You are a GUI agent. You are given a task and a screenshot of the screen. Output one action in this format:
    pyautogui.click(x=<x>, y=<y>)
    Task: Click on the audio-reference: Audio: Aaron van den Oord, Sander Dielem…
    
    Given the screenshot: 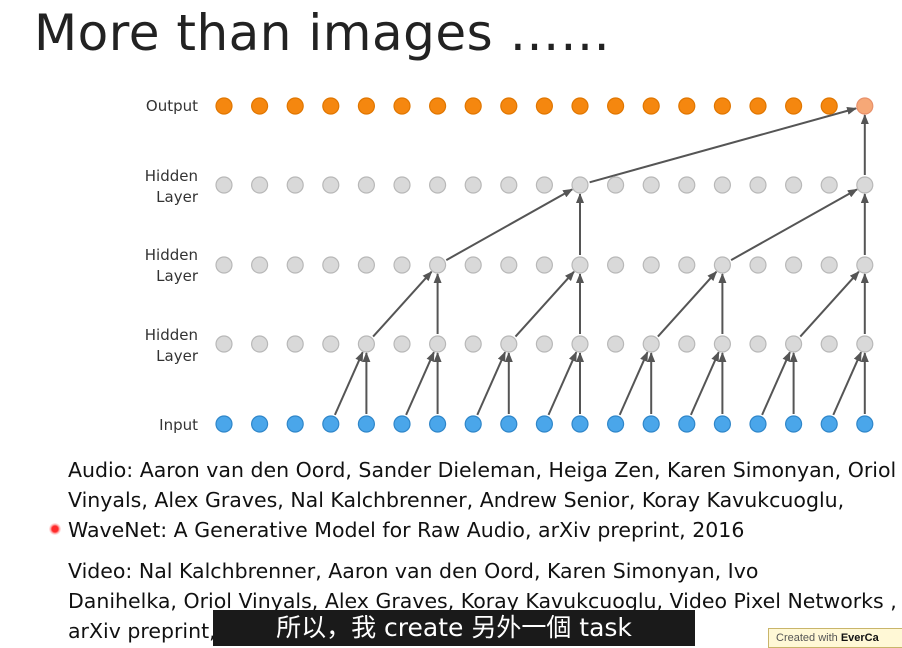 What is the action you would take?
    pyautogui.click(x=482, y=500)
    